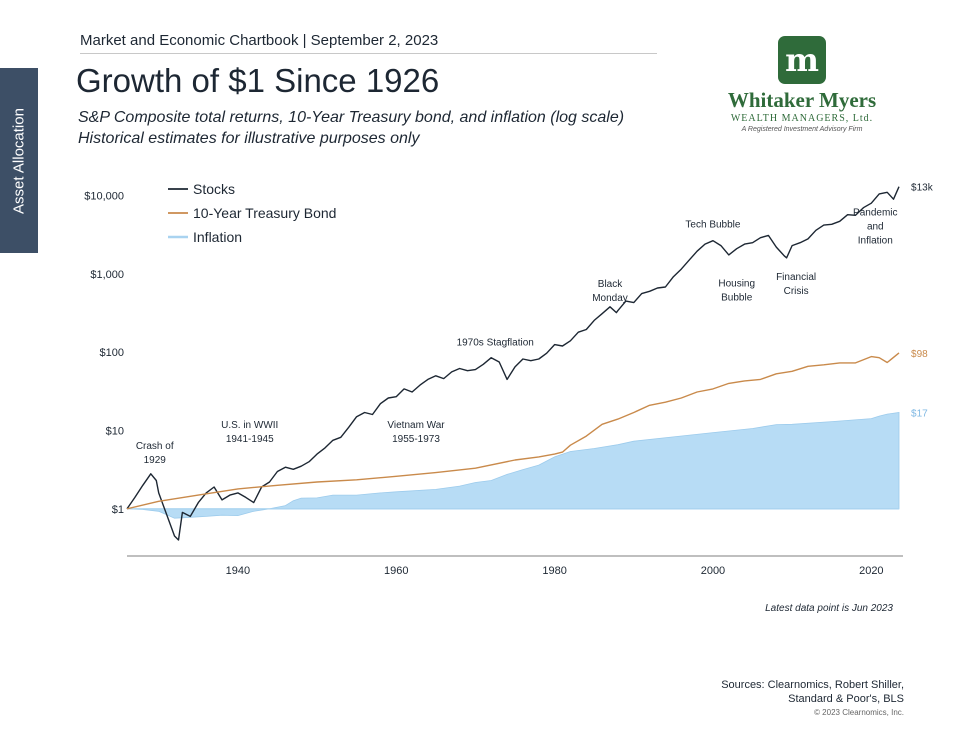  What do you see at coordinates (802, 129) in the screenshot?
I see `logo-tagline: A Registered Investment Advisory Firm` at bounding box center [802, 129].